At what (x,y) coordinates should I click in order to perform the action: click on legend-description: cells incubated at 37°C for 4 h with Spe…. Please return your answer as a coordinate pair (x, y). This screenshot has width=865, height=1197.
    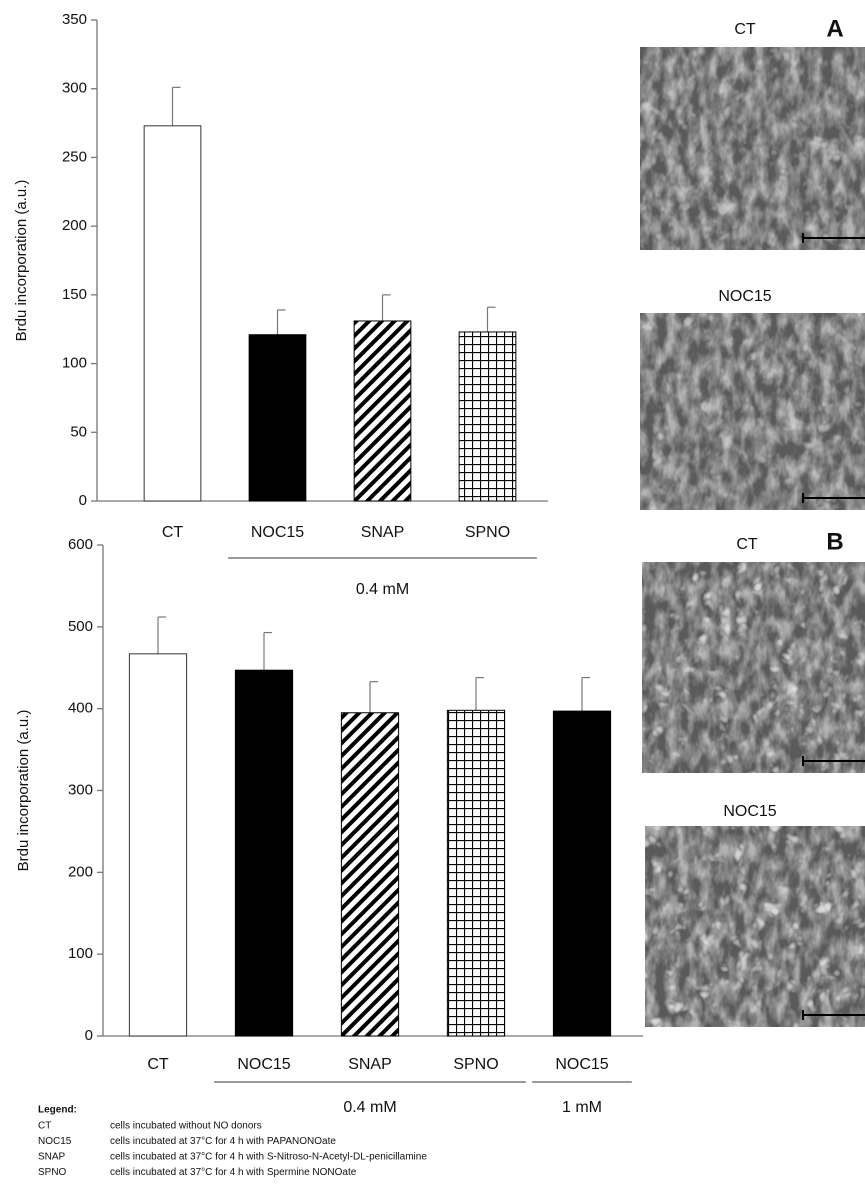
    Looking at the image, I should click on (233, 1172).